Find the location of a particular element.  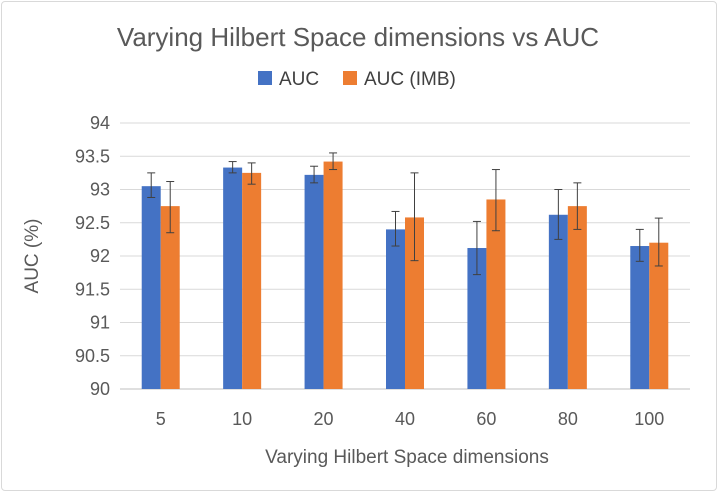

y-tick-label: 91 is located at coordinates (100, 323).